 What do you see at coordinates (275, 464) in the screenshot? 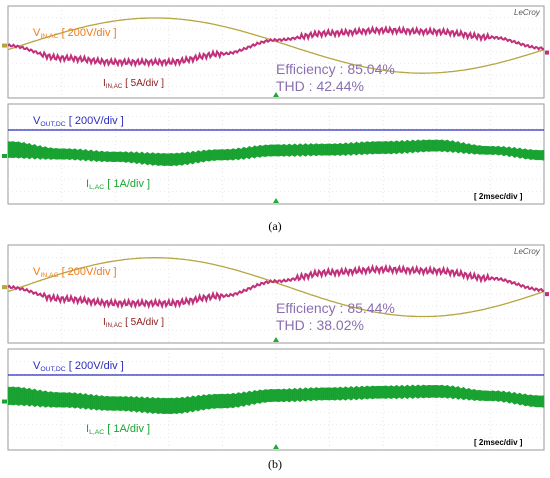
I see `caption-b: (b)` at bounding box center [275, 464].